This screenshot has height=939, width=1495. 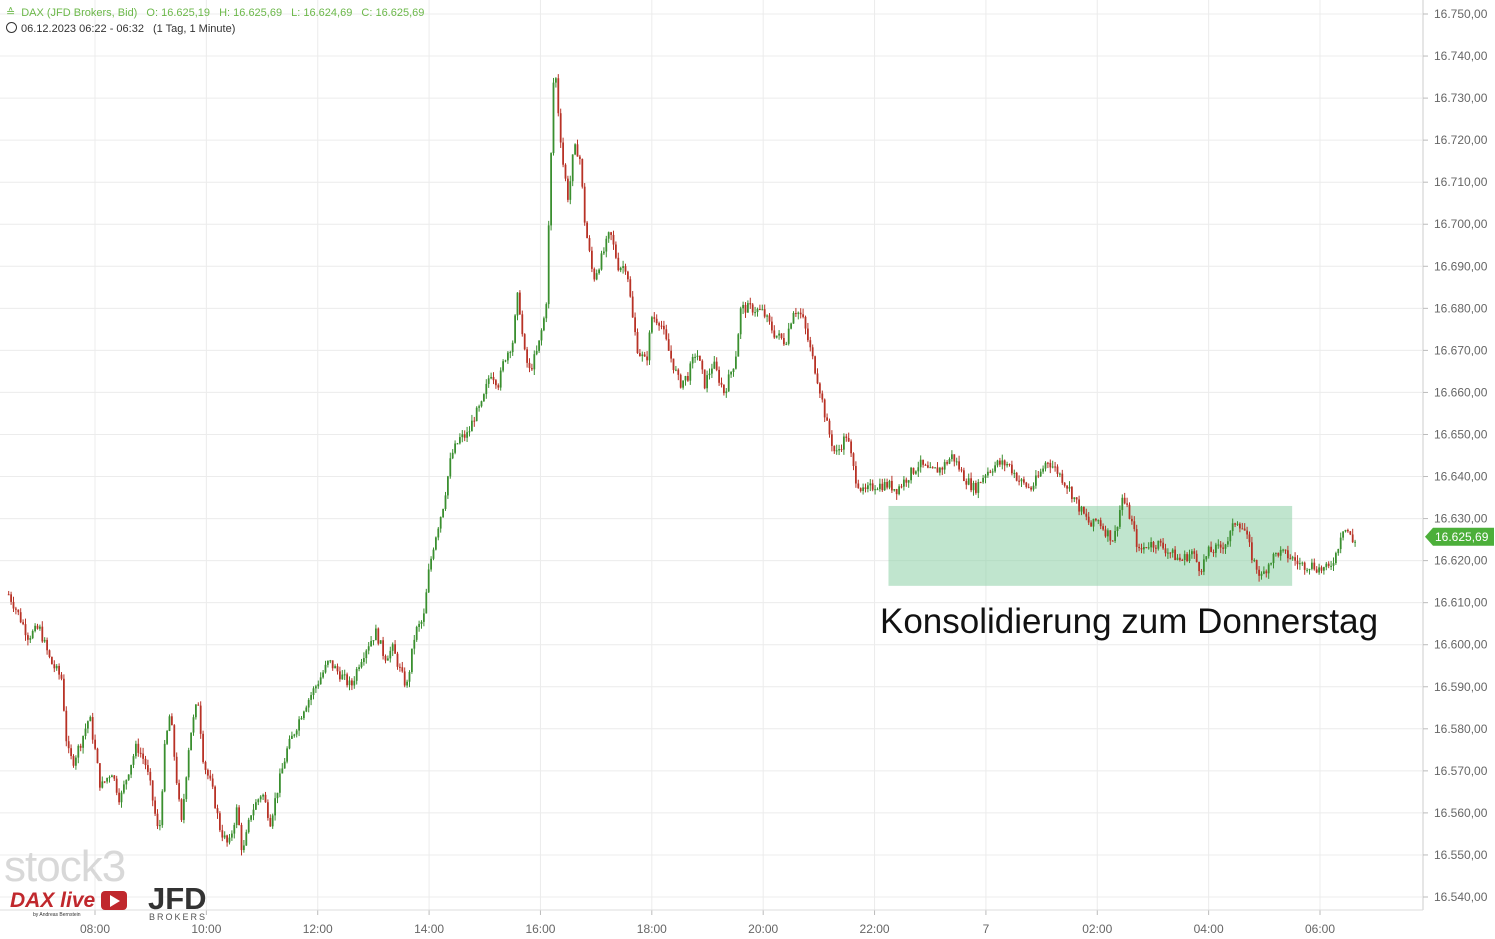 What do you see at coordinates (177, 898) in the screenshot?
I see `jfd-logo: JFD` at bounding box center [177, 898].